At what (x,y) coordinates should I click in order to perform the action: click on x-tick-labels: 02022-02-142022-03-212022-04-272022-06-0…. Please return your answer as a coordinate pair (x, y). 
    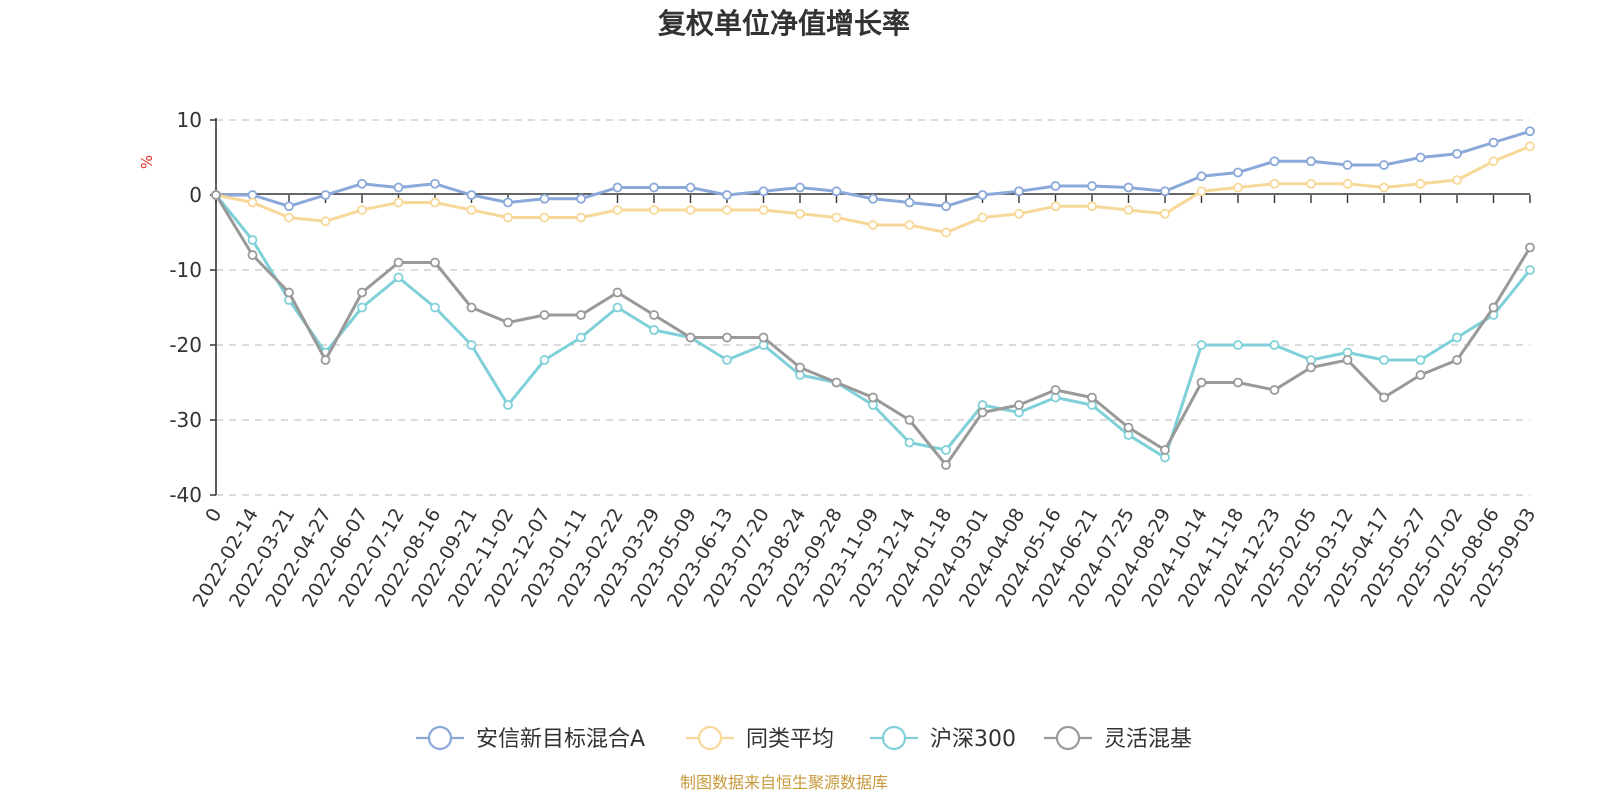
    Looking at the image, I should click on (865, 558).